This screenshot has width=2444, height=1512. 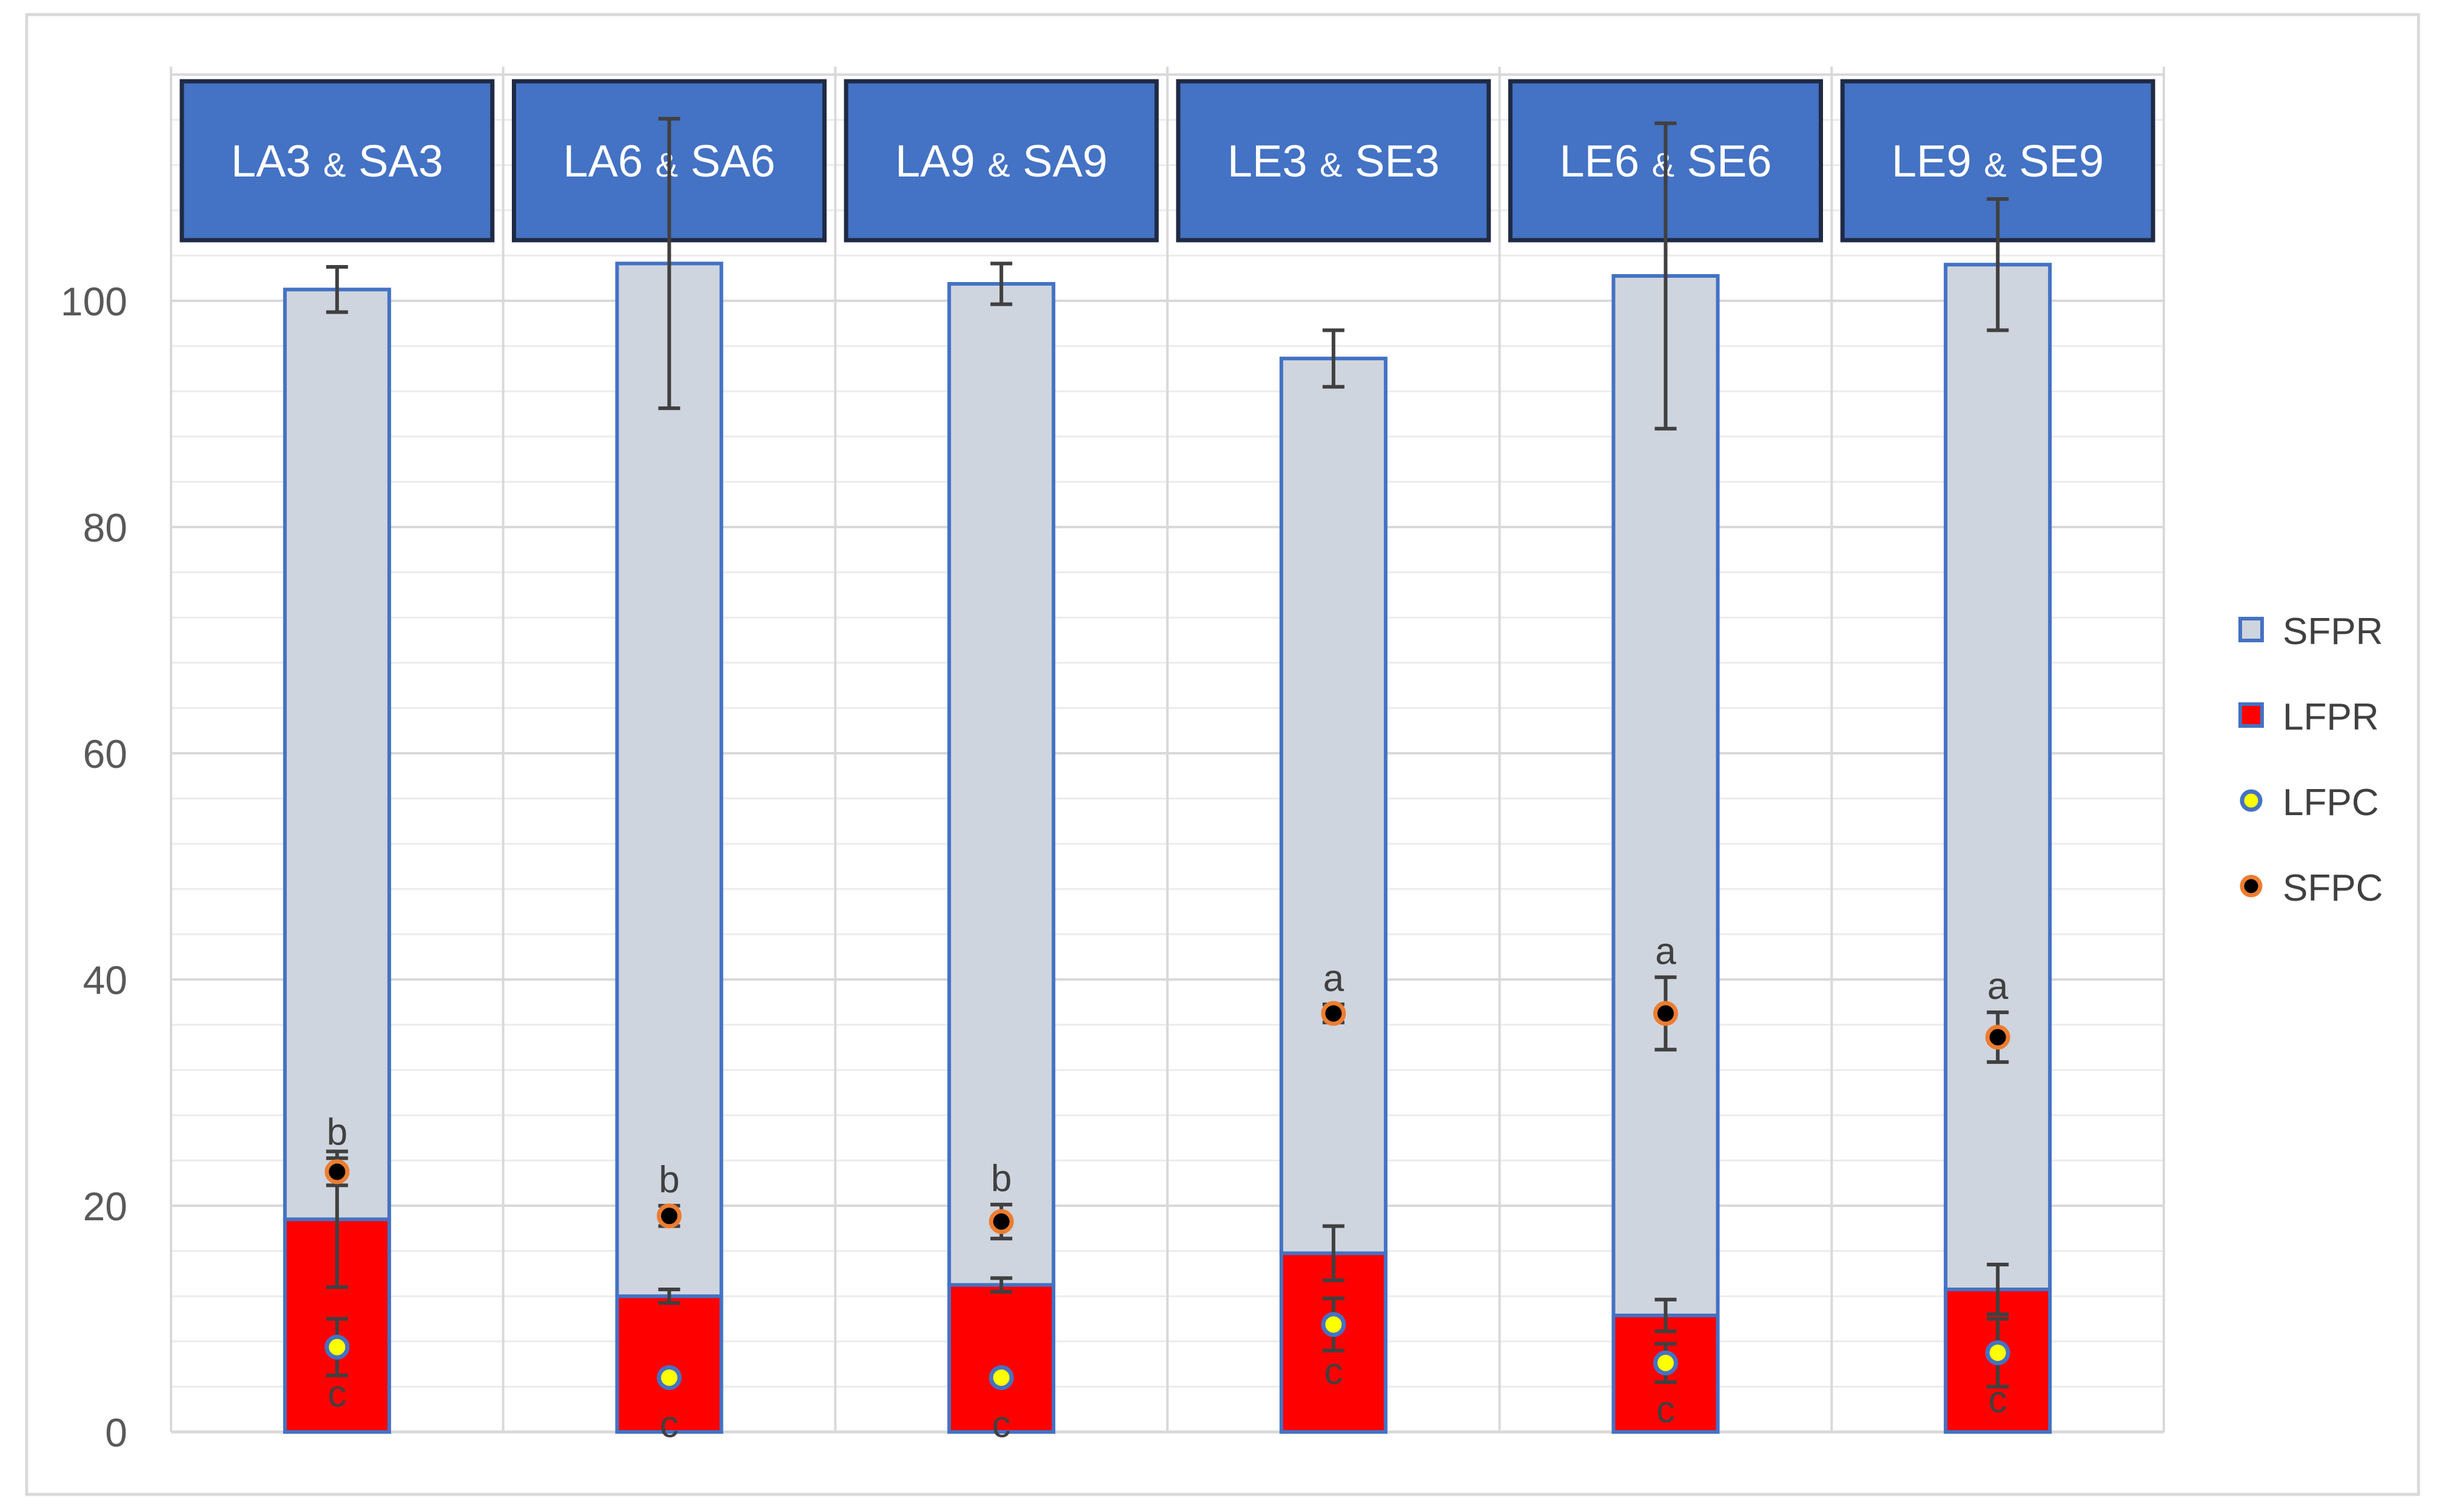 I want to click on y-tick-label: 20, so click(x=105, y=1206).